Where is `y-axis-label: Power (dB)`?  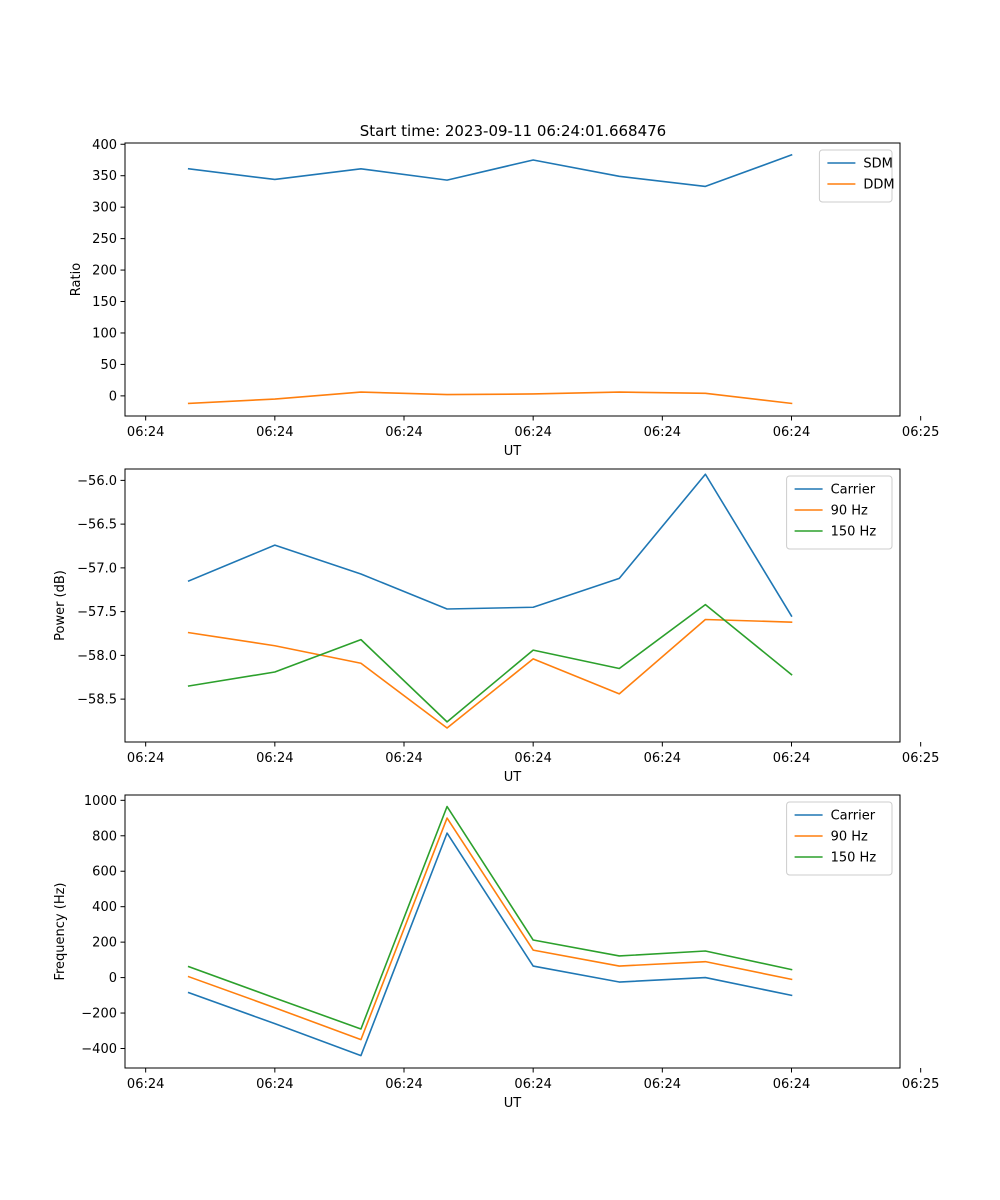
y-axis-label: Power (dB) is located at coordinates (60, 605).